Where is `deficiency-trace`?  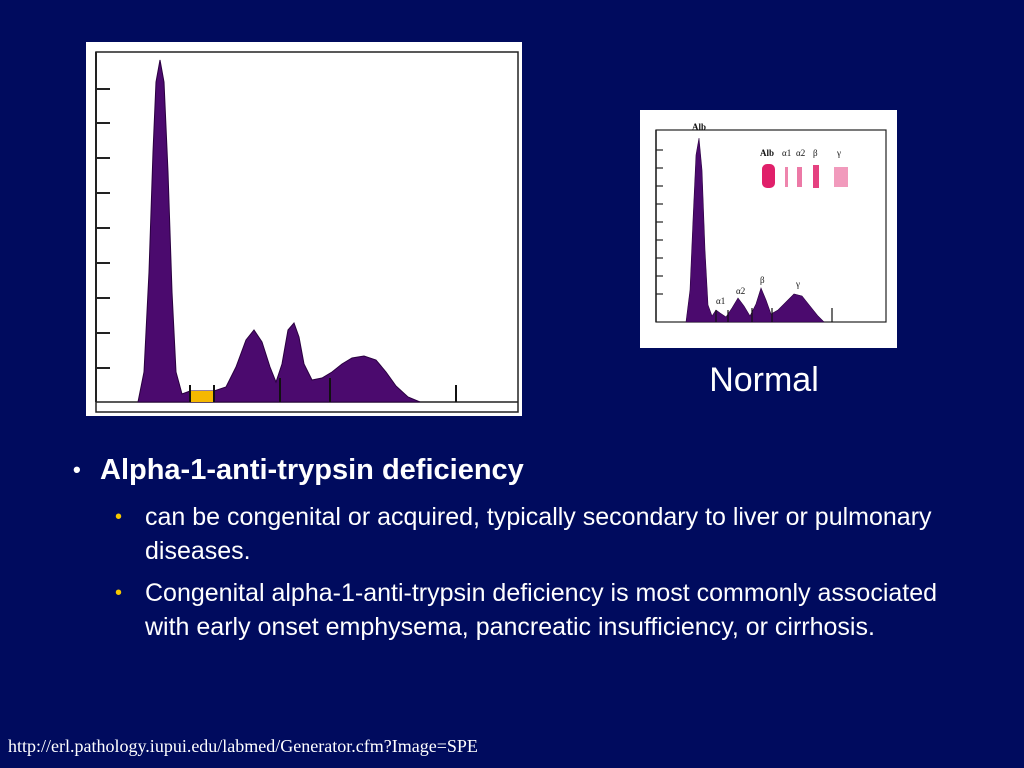
deficiency-trace is located at coordinates (279, 231).